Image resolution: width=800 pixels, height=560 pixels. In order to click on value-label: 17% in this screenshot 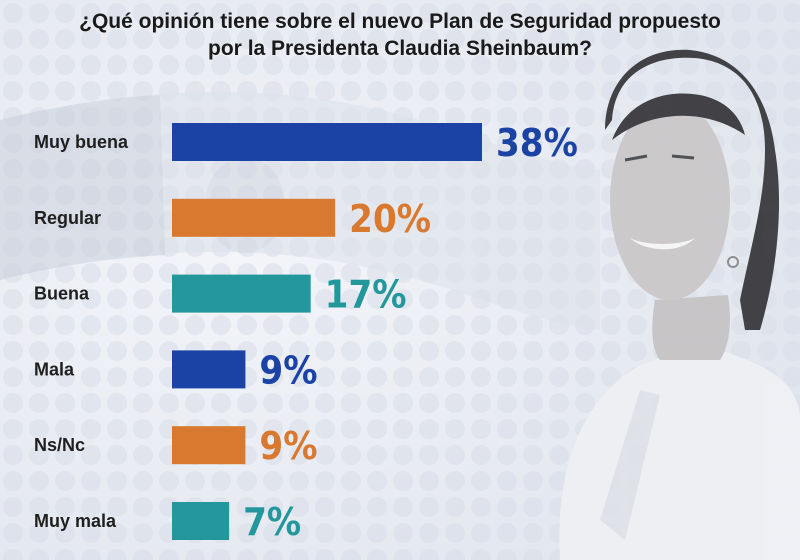, I will do `click(366, 295)`.